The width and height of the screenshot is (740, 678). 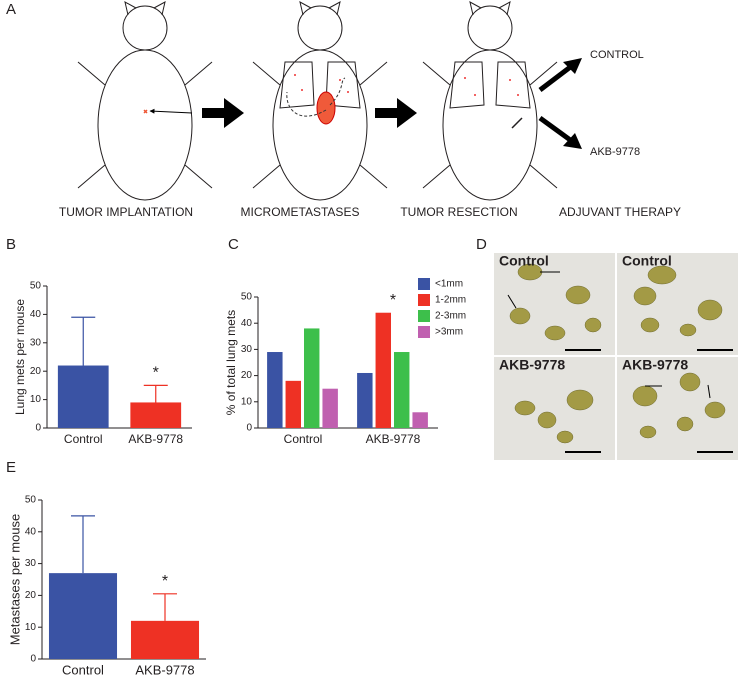 What do you see at coordinates (126, 212) in the screenshot?
I see `step-label: TUMOR IMPLANTATION` at bounding box center [126, 212].